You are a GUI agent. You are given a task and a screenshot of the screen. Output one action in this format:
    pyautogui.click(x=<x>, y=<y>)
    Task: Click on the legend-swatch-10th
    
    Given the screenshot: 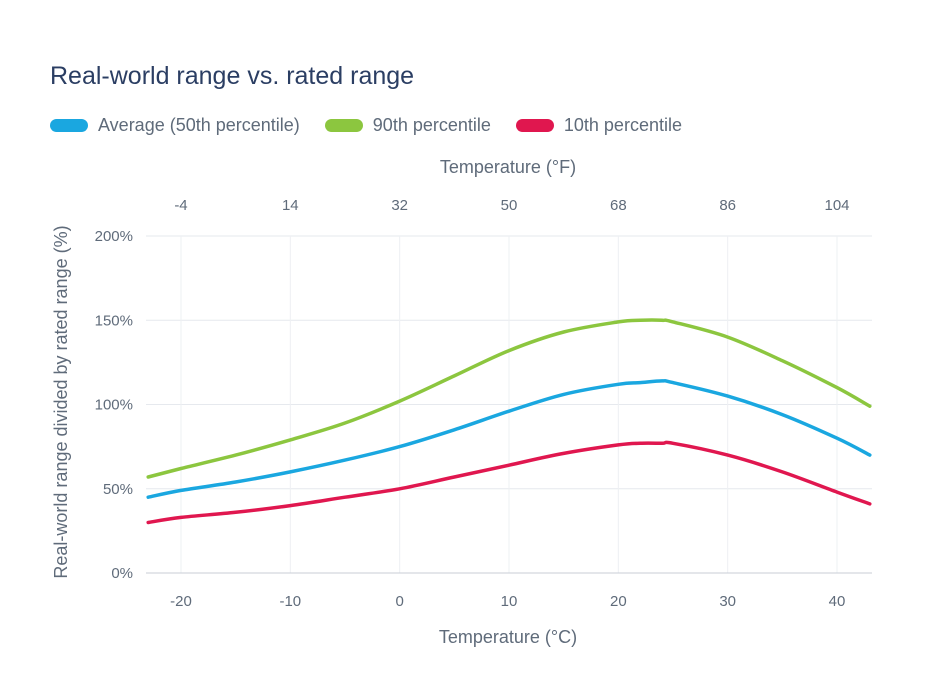 What is the action you would take?
    pyautogui.click(x=534, y=125)
    